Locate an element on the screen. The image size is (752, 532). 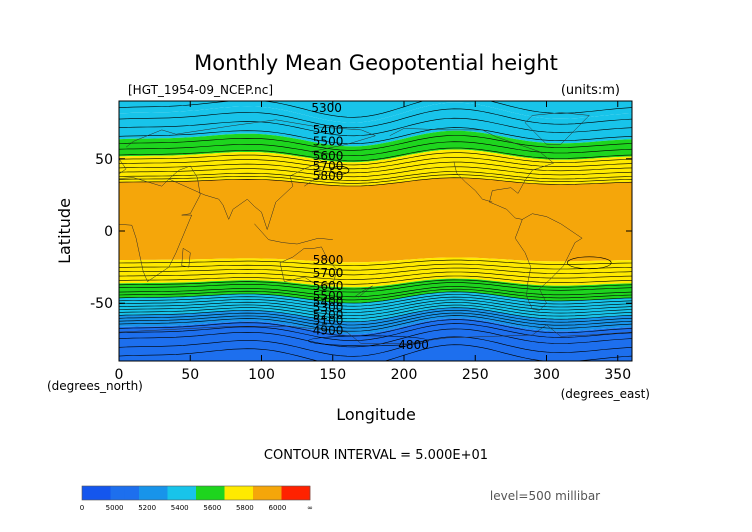
y-tick-label-1: 0 is located at coordinates (108, 232).